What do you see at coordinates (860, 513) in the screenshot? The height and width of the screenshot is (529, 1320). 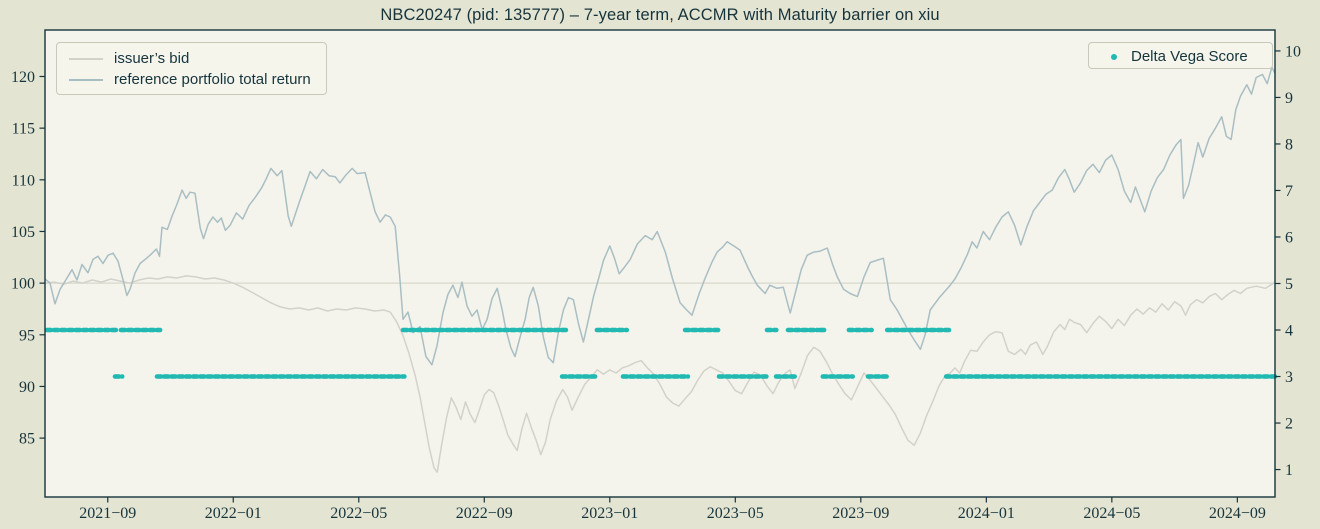 I see `tick-label: 2023−09` at bounding box center [860, 513].